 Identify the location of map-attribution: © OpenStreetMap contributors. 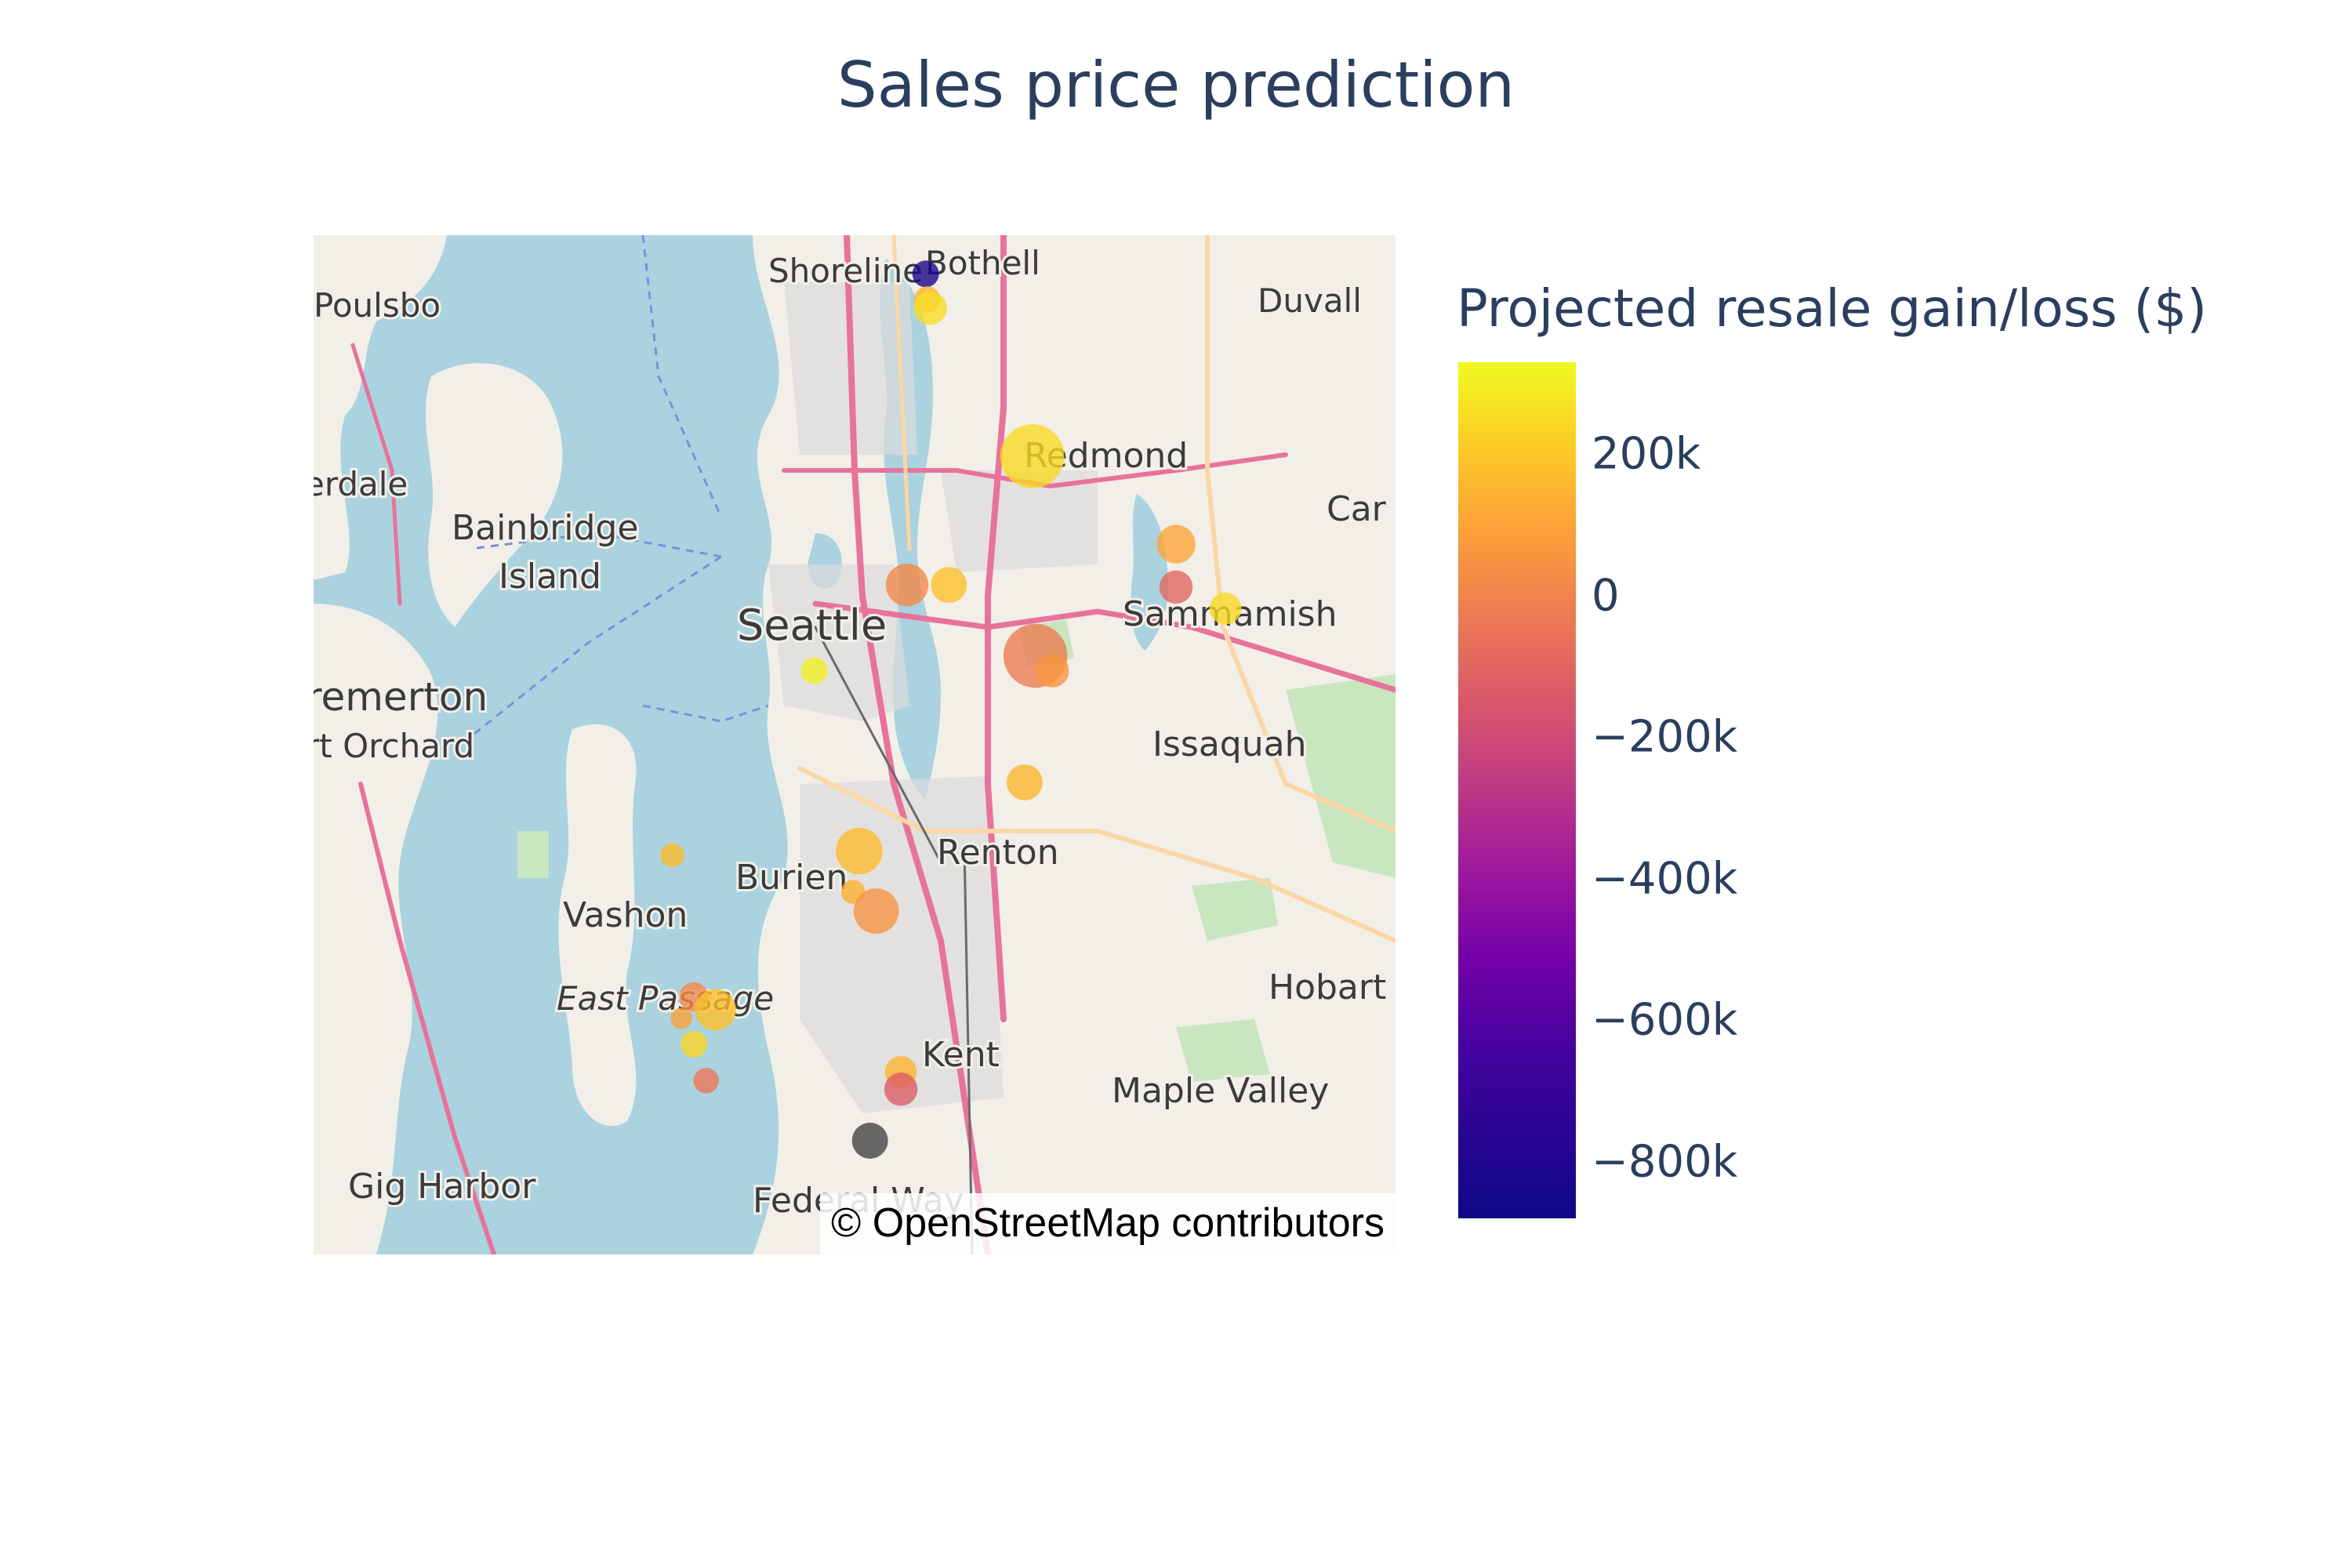
(1108, 1223).